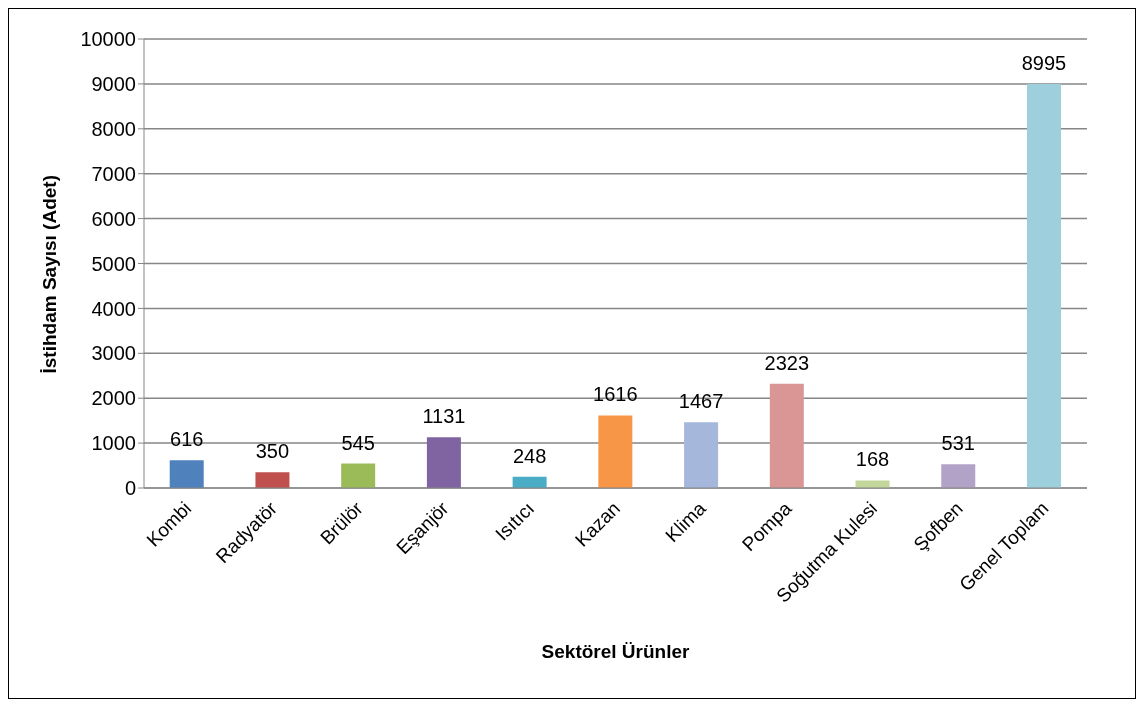  Describe the element at coordinates (701, 401) in the screenshot. I see `data-label: 1467` at that location.